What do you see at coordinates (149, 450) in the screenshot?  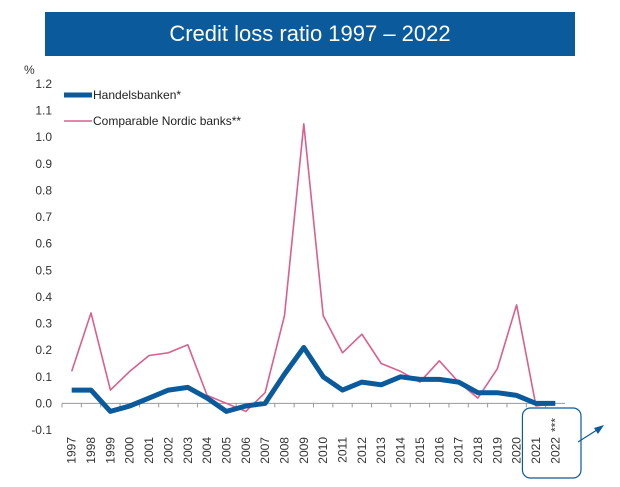 I see `x-tick-label: 2001` at bounding box center [149, 450].